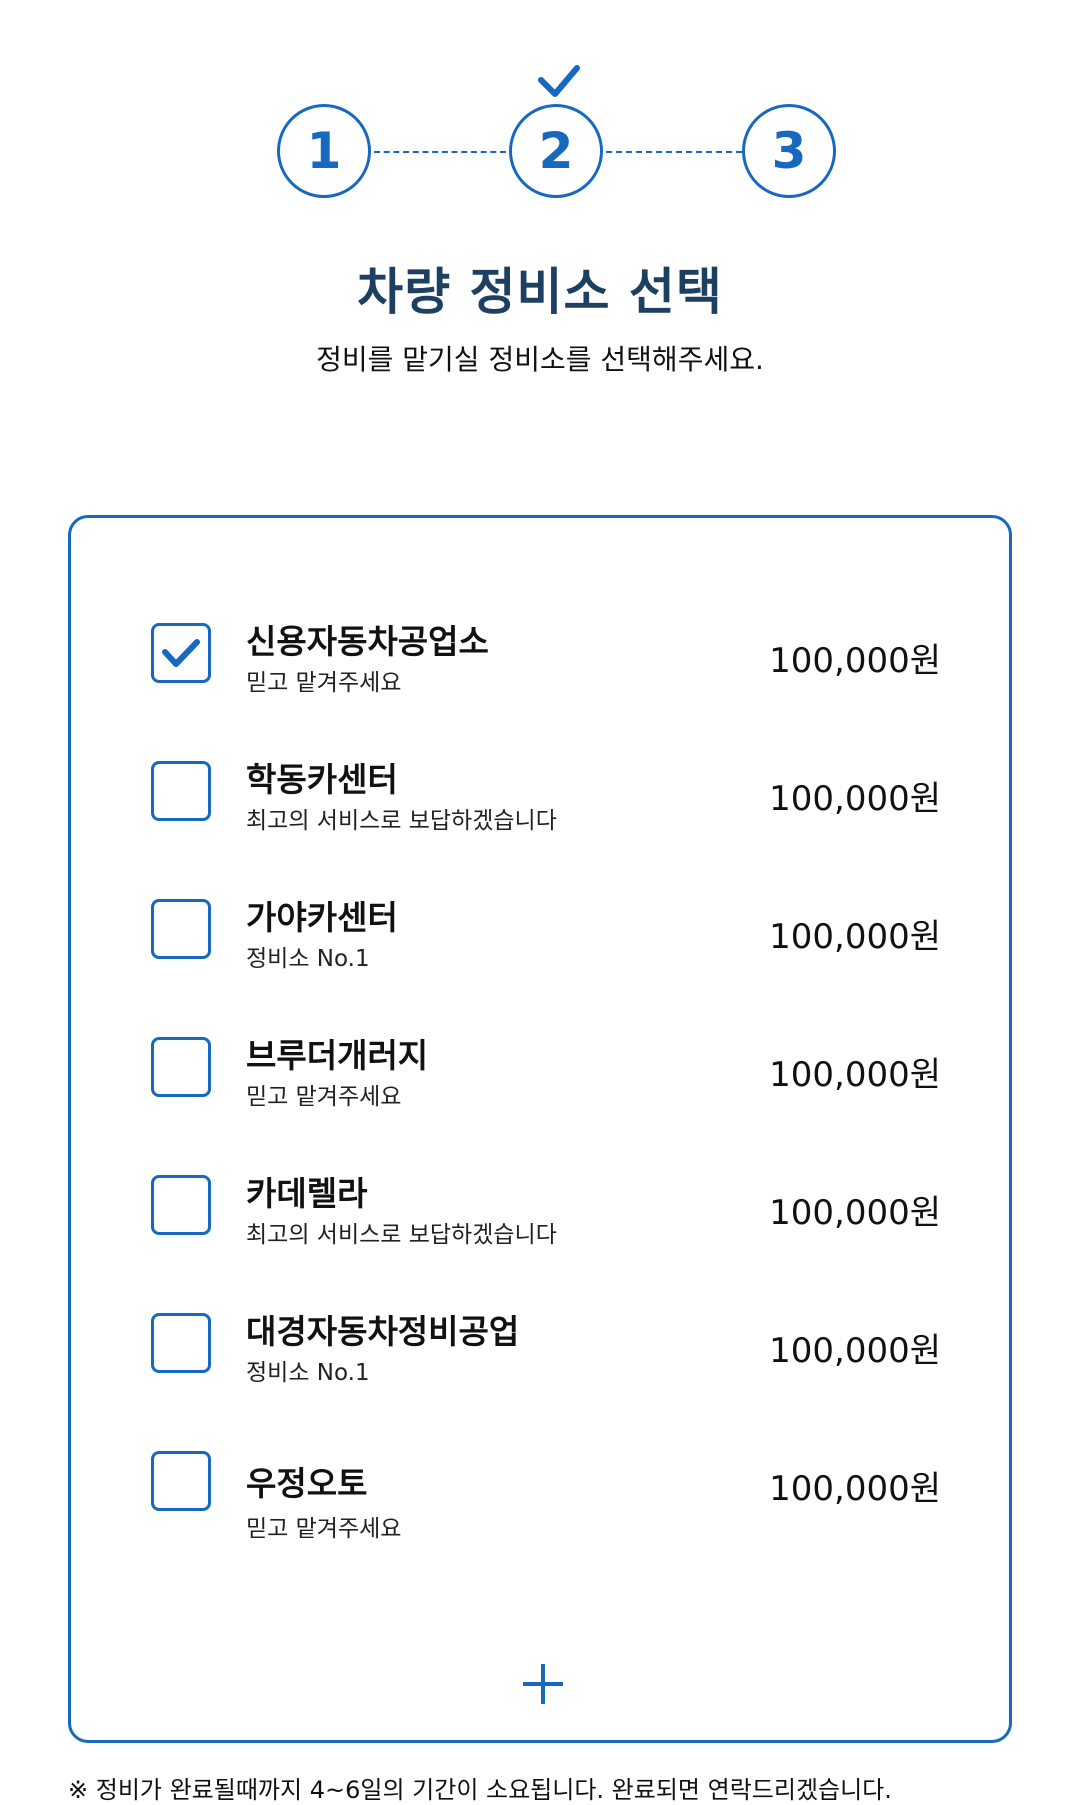 This screenshot has width=1080, height=1805. I want to click on shop-name: 신용자동차공업소, so click(367, 641).